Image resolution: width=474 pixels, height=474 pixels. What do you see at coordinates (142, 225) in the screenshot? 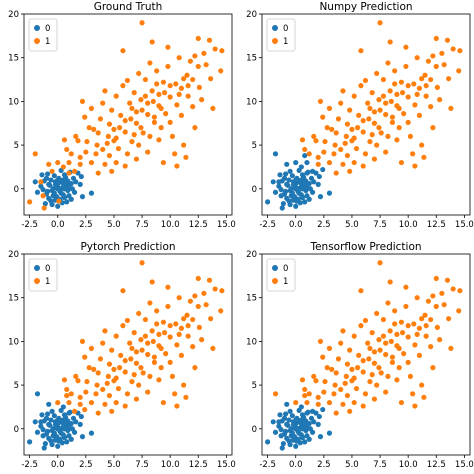
I see `x-tick-label: 7.5` at bounding box center [142, 225].